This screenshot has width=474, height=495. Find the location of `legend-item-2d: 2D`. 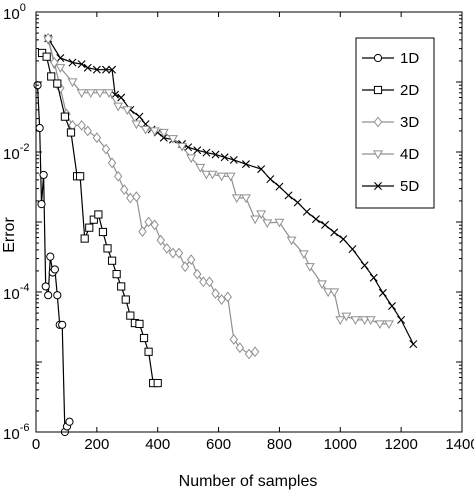

legend-item-2d: 2D is located at coordinates (390, 90).